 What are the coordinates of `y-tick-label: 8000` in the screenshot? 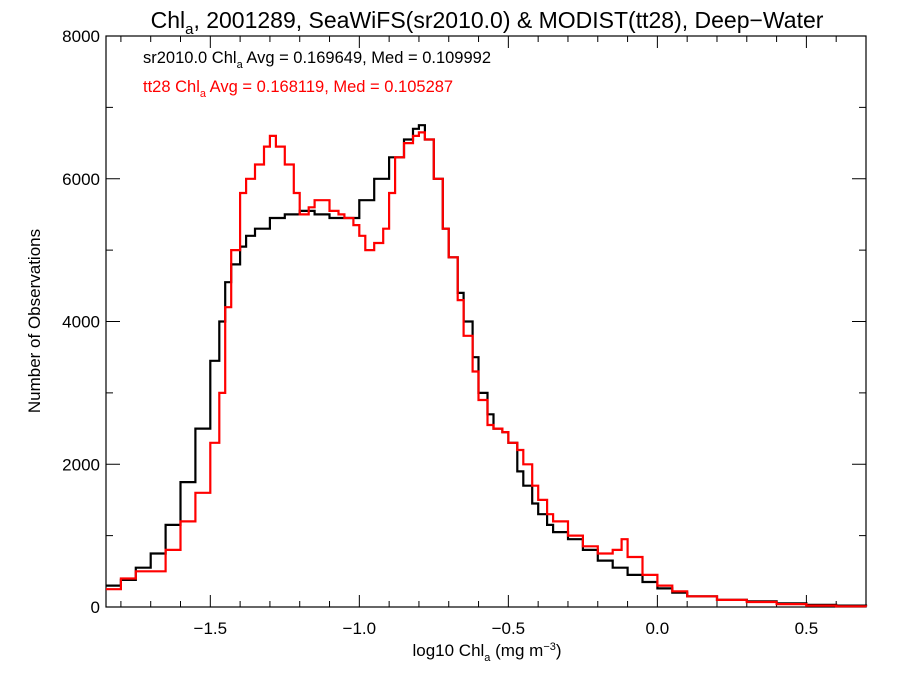 It's located at (81, 36).